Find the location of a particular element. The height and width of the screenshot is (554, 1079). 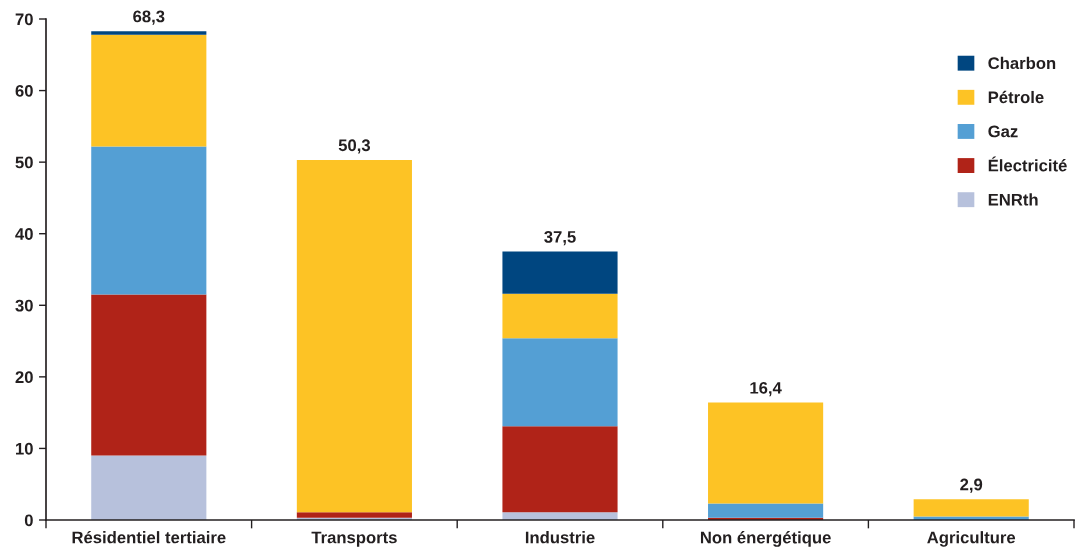

y-tick-label: 0 is located at coordinates (28, 520).